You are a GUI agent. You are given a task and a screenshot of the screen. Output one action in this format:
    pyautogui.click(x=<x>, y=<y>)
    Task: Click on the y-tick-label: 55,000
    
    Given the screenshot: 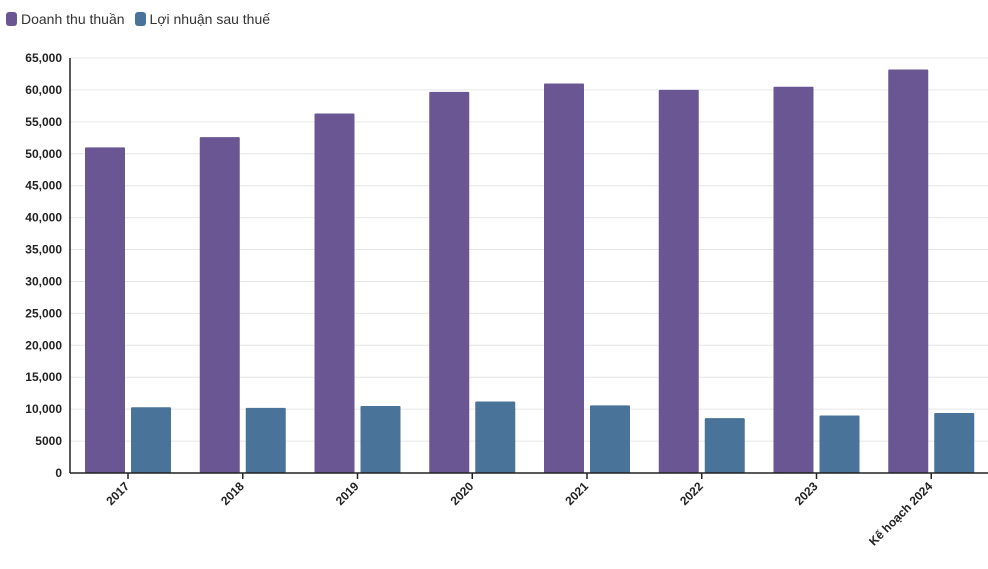 What is the action you would take?
    pyautogui.click(x=43, y=122)
    